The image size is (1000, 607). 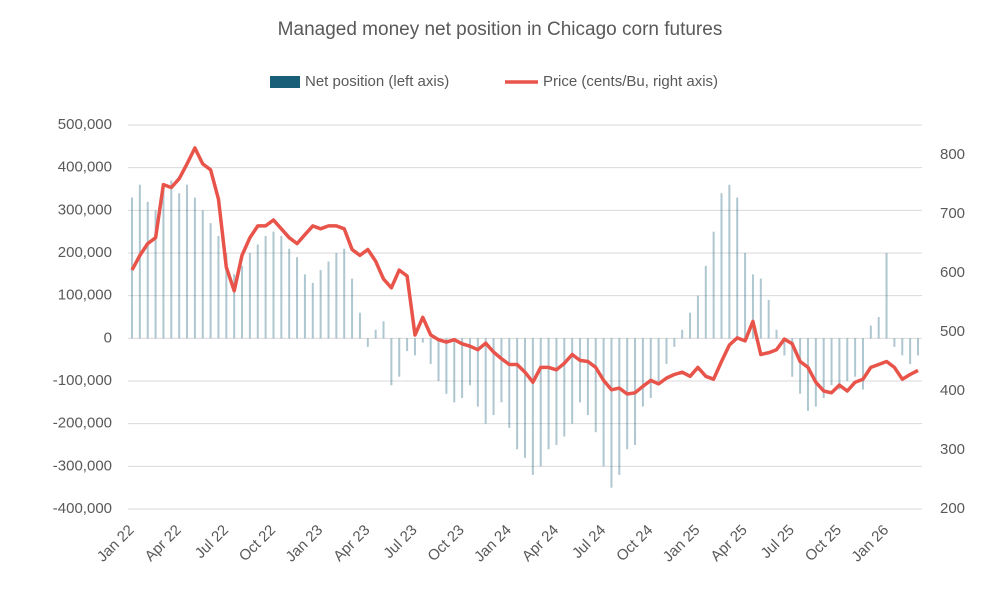 What do you see at coordinates (82, 380) in the screenshot?
I see `y-tick-label: -100,000` at bounding box center [82, 380].